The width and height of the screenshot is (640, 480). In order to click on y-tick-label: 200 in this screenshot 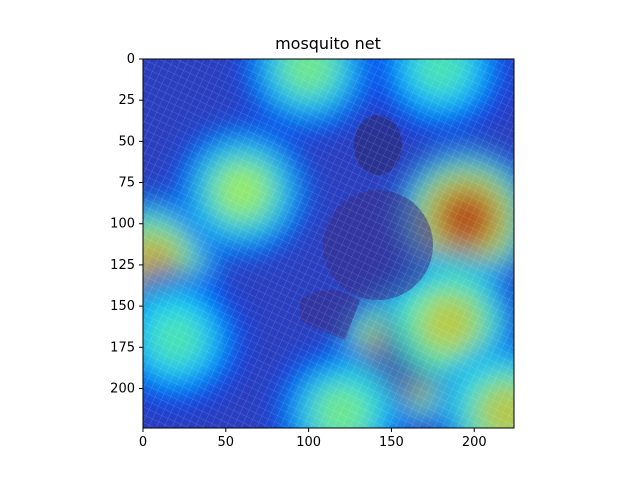, I will do `click(122, 388)`.